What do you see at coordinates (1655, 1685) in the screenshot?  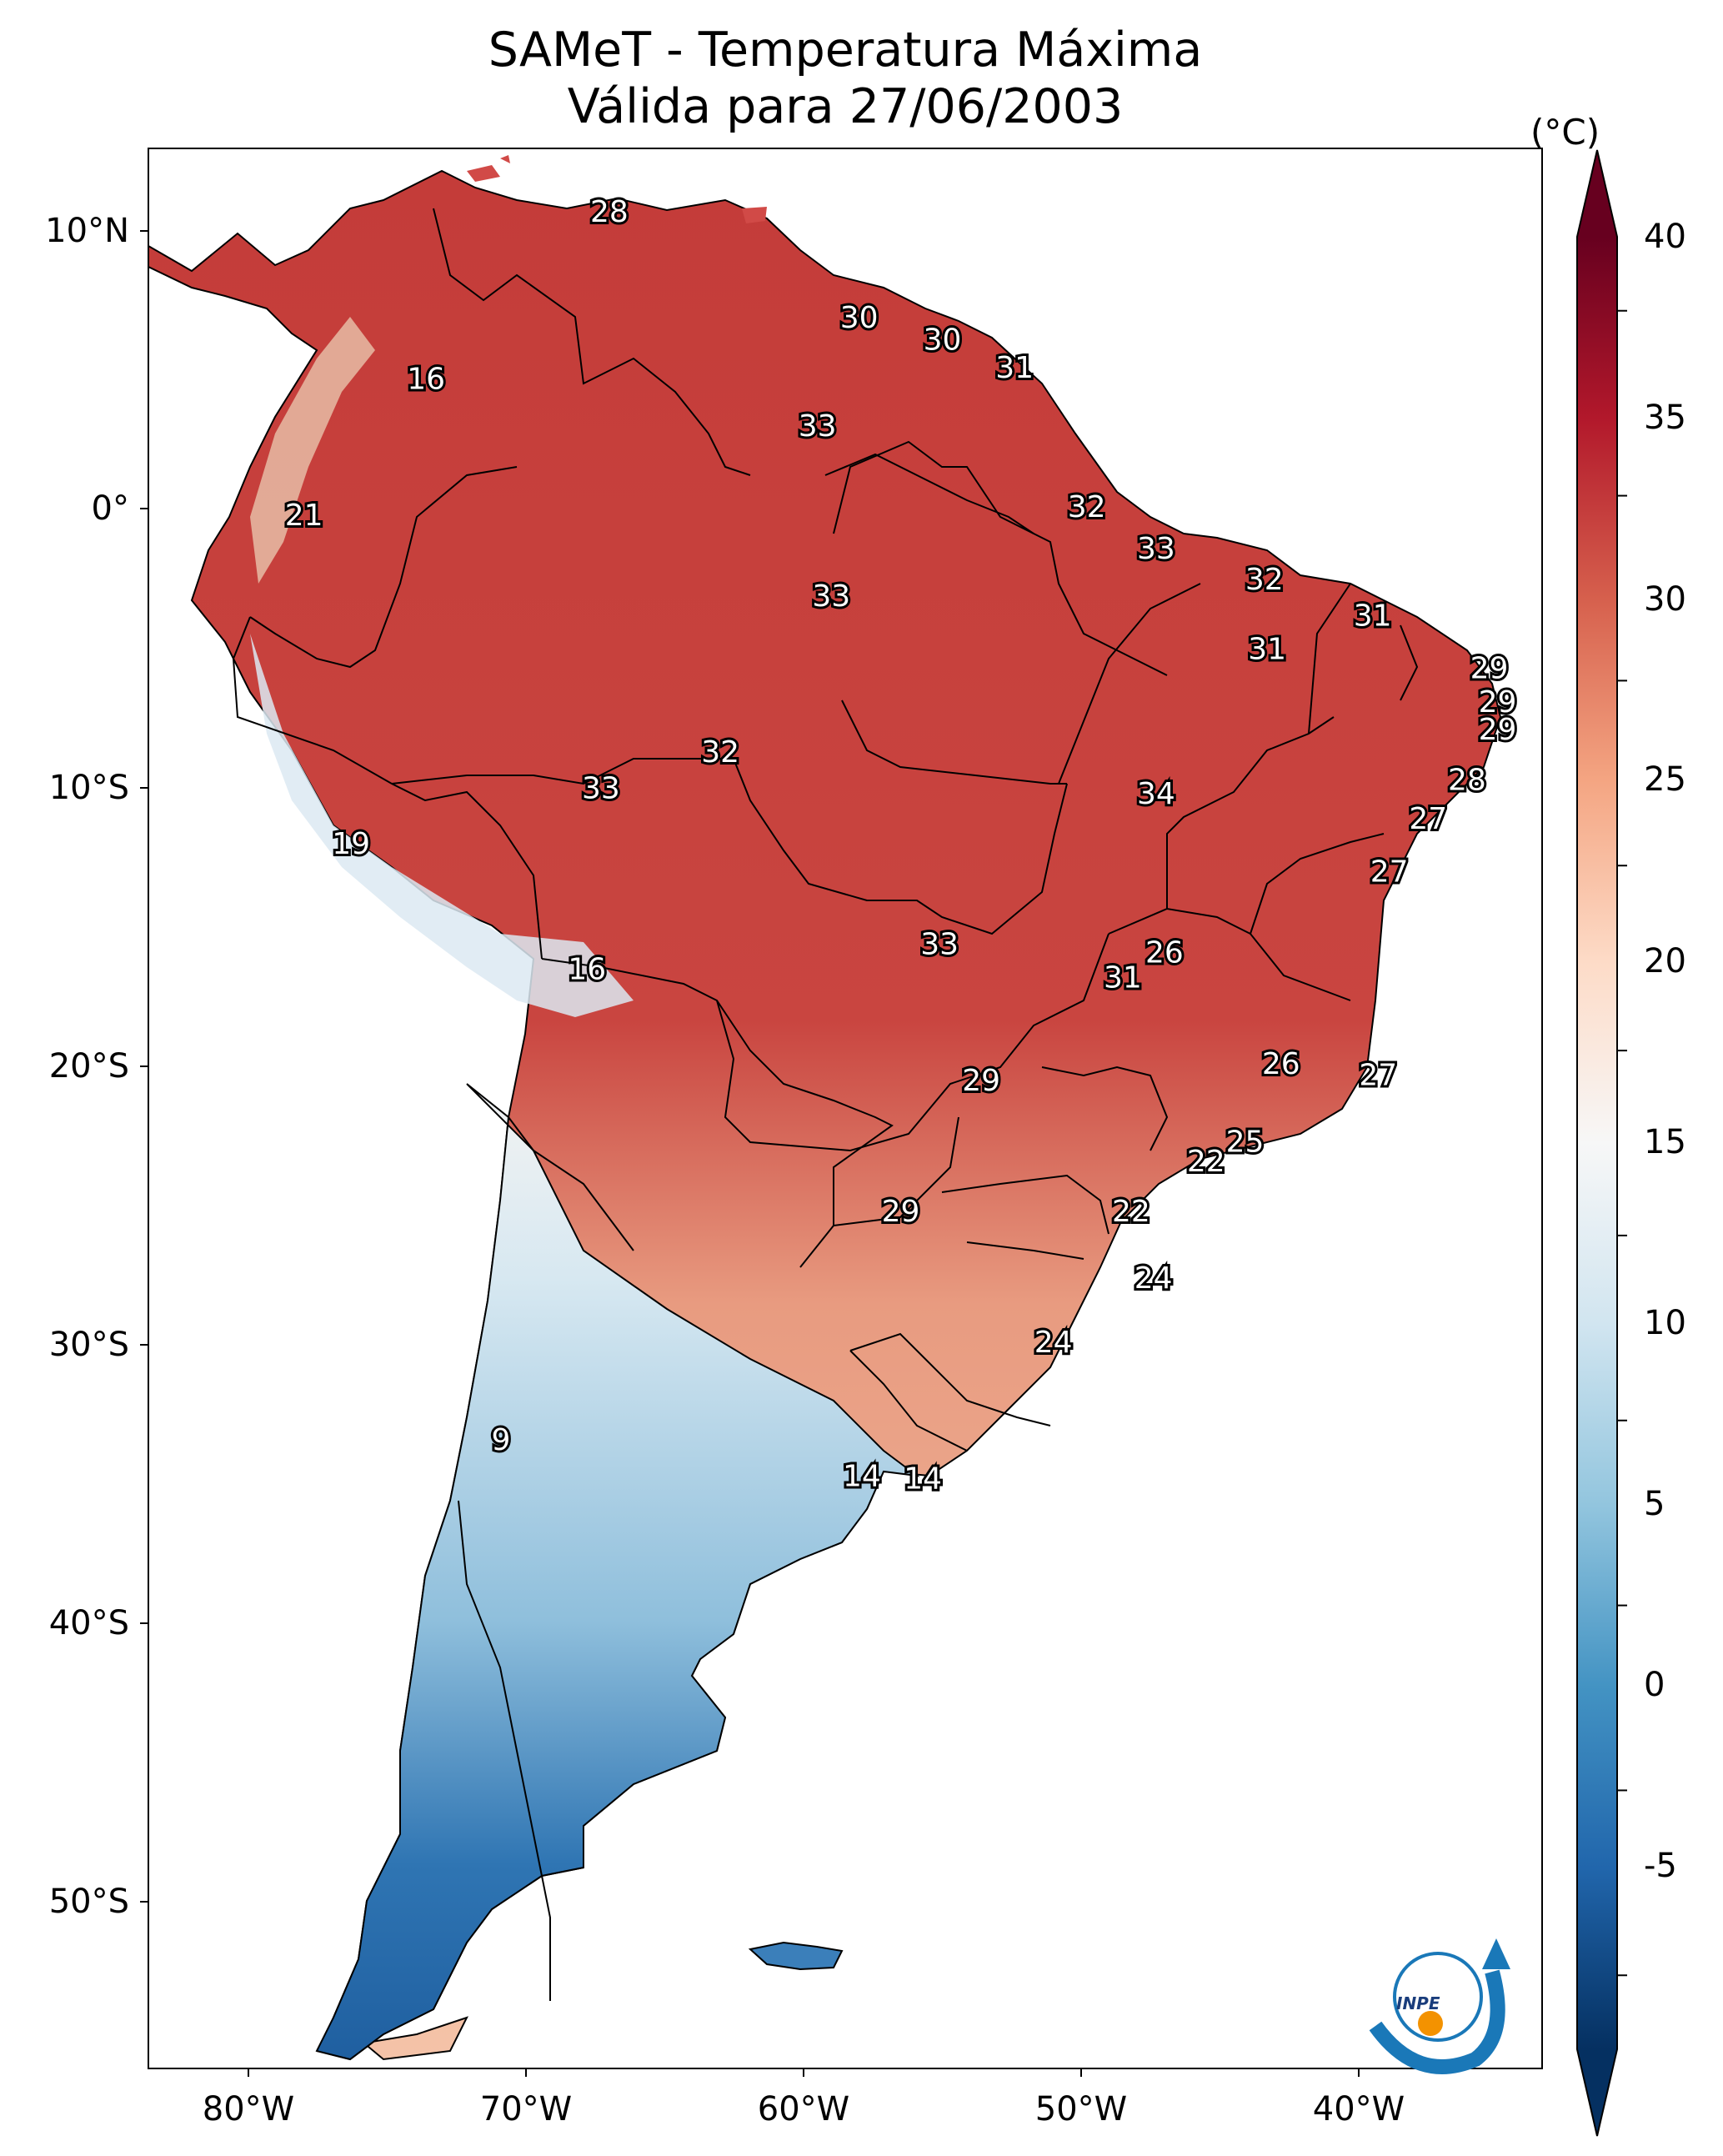 I see `colorbar-tick-label: 0` at bounding box center [1655, 1685].